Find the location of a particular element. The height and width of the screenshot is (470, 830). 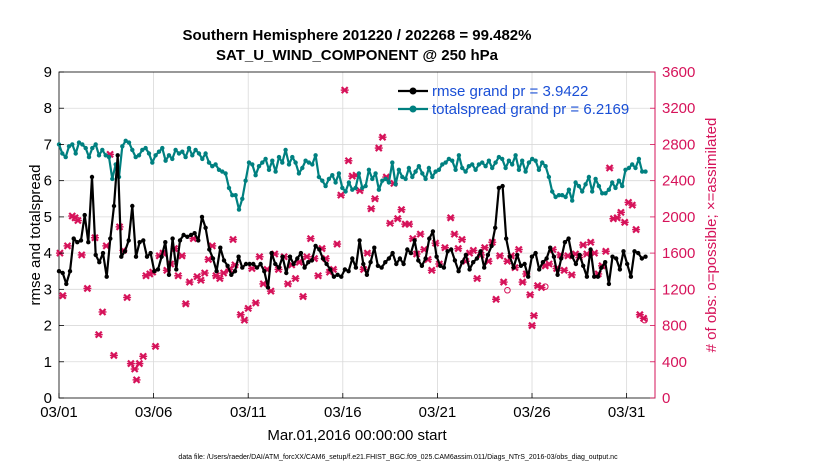

right-y-axis: 0 400 800 1200 1600 2000 2400 2800 3200 3600 is located at coordinates (672, 235).